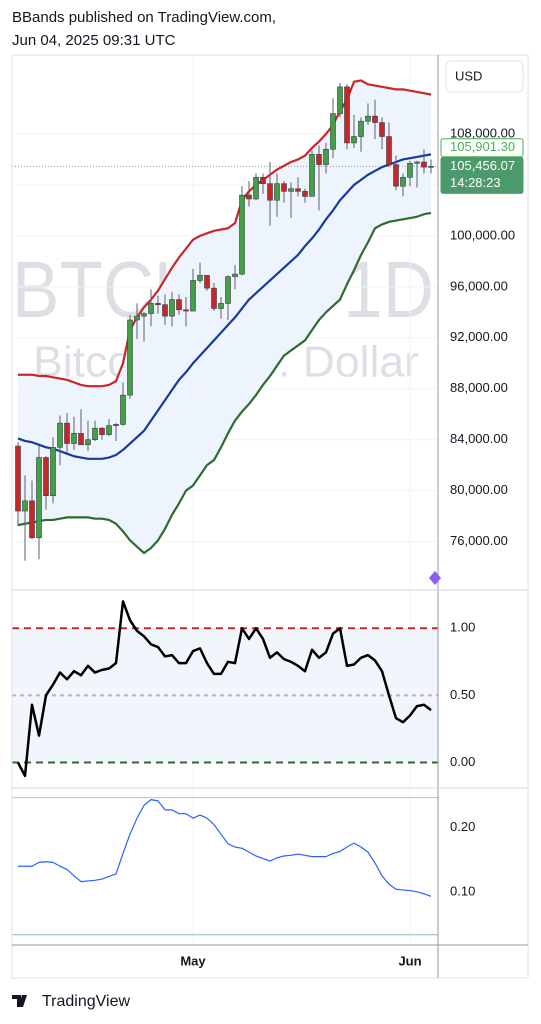 The height and width of the screenshot is (1024, 541). I want to click on y-tick-label: 0.50, so click(462, 694).